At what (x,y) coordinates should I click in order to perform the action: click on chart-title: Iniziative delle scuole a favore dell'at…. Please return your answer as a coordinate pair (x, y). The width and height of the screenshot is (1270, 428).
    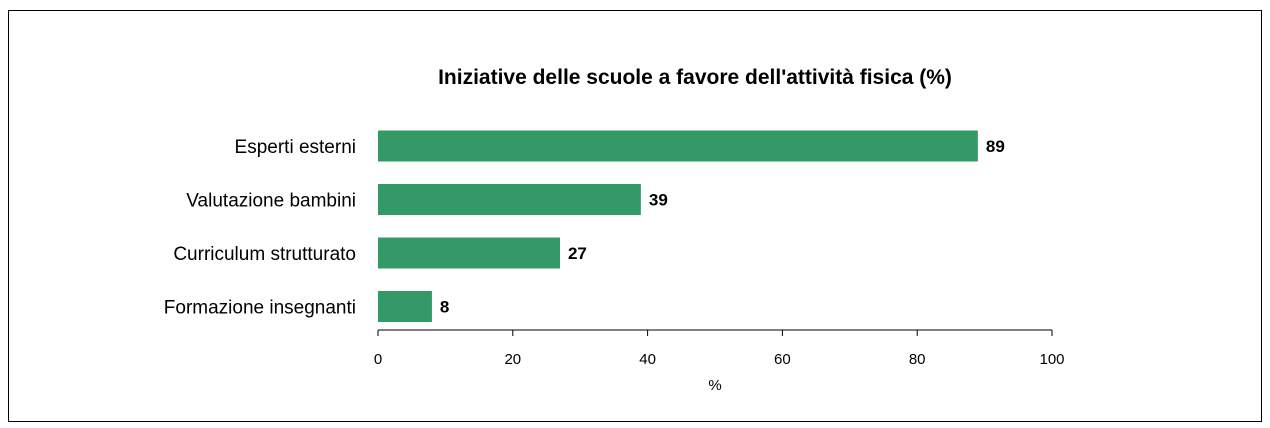
    Looking at the image, I should click on (695, 77).